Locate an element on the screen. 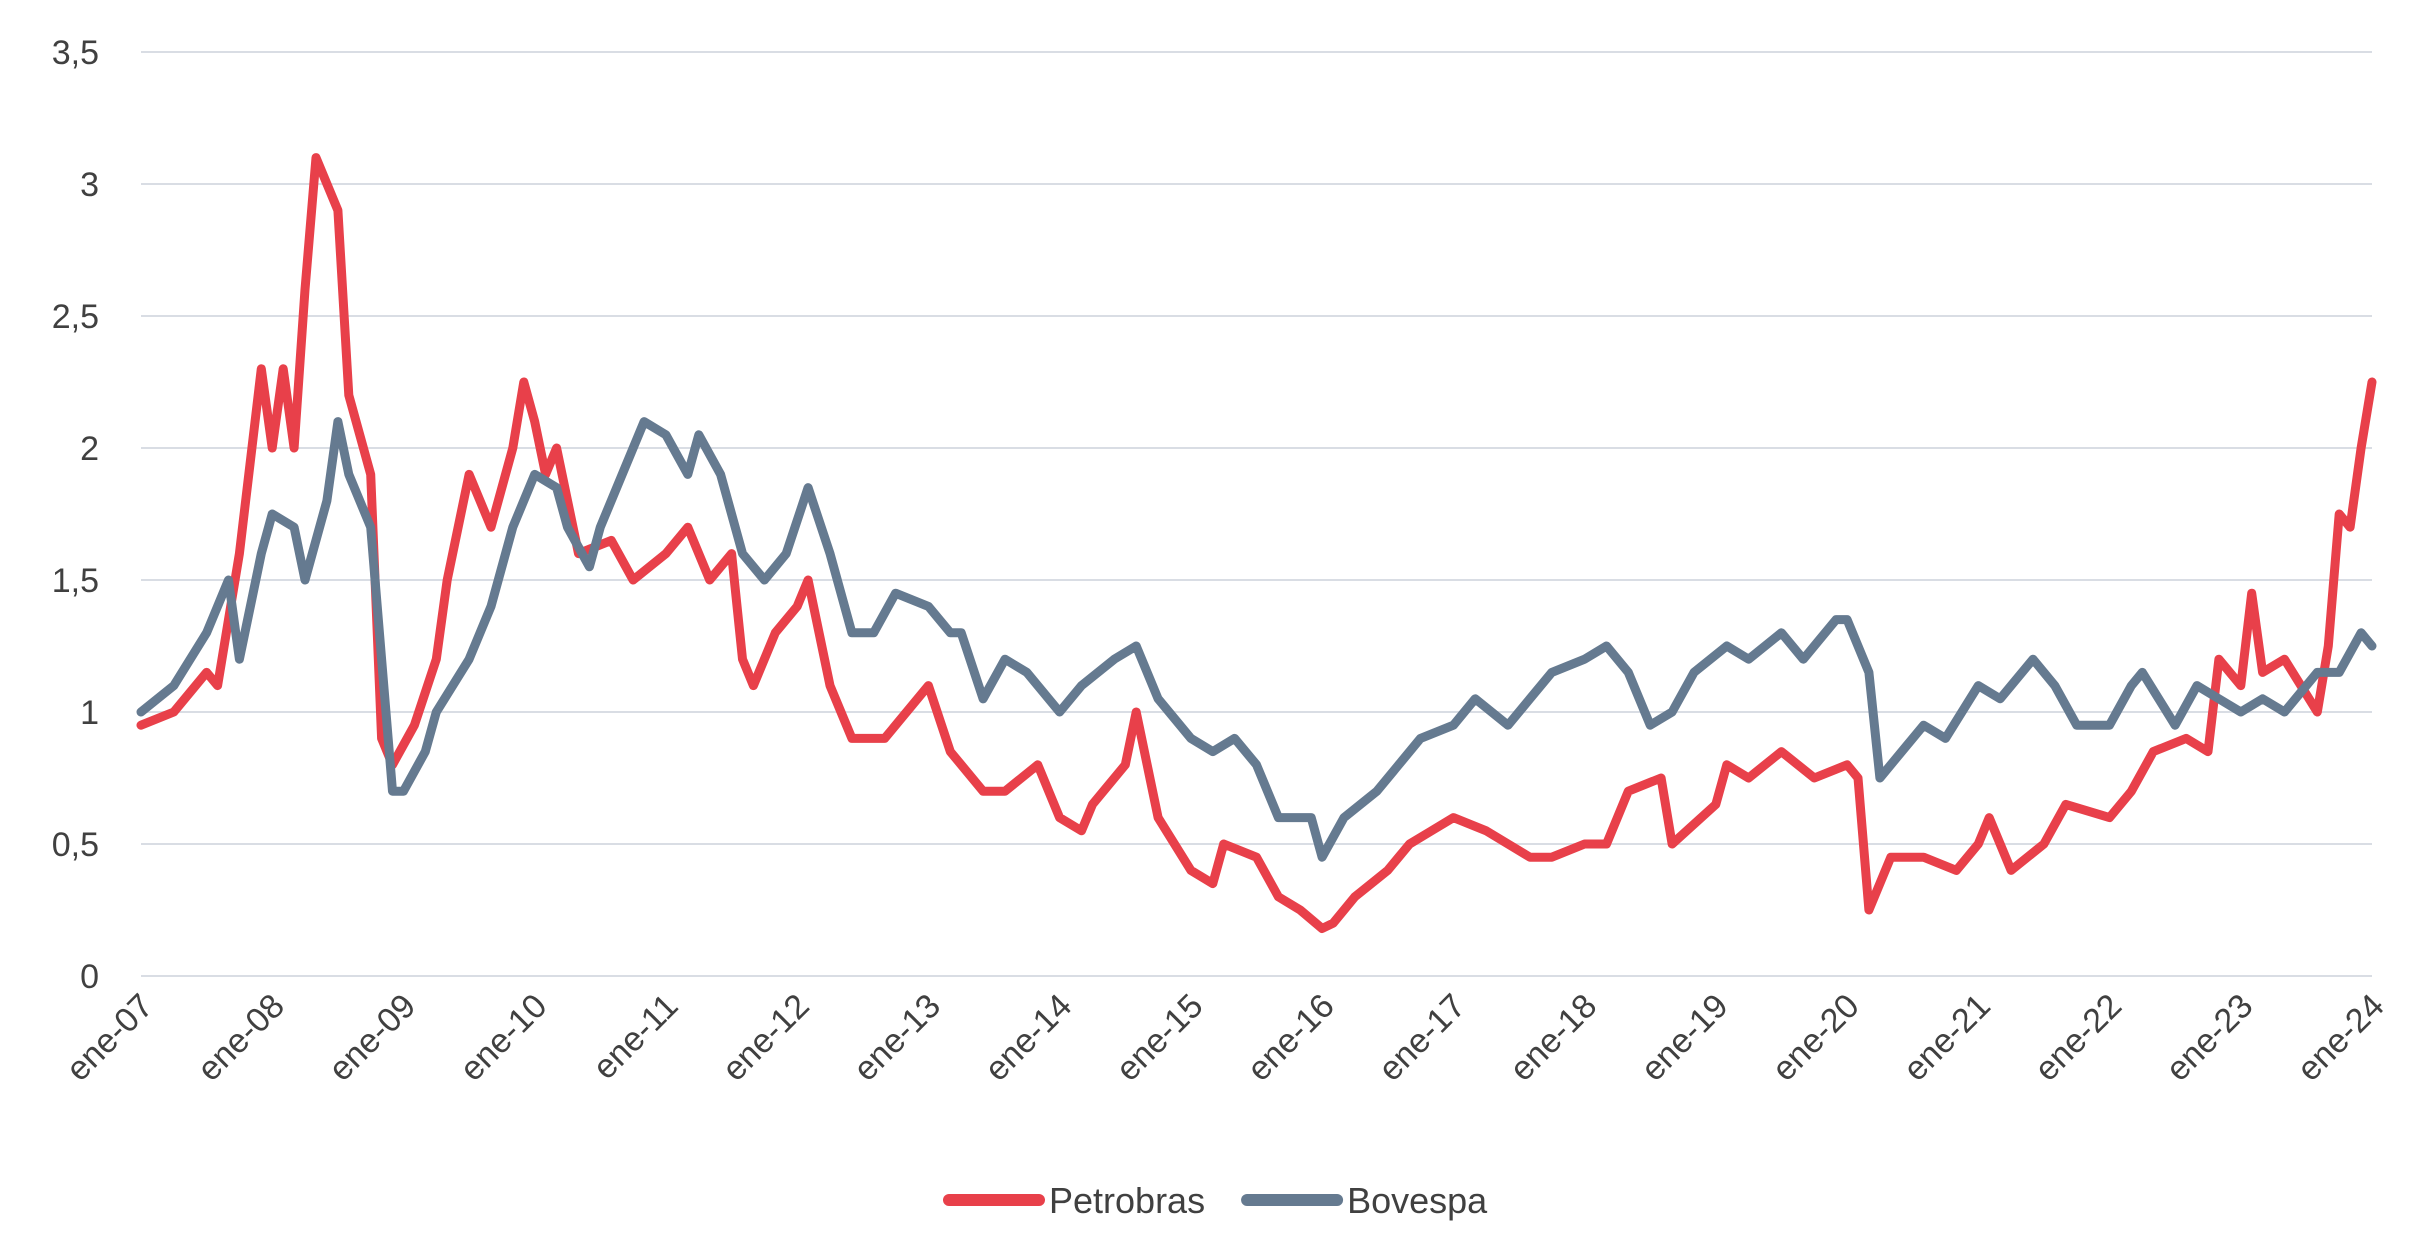  x-tick-label: ene-10 is located at coordinates (504, 1038).